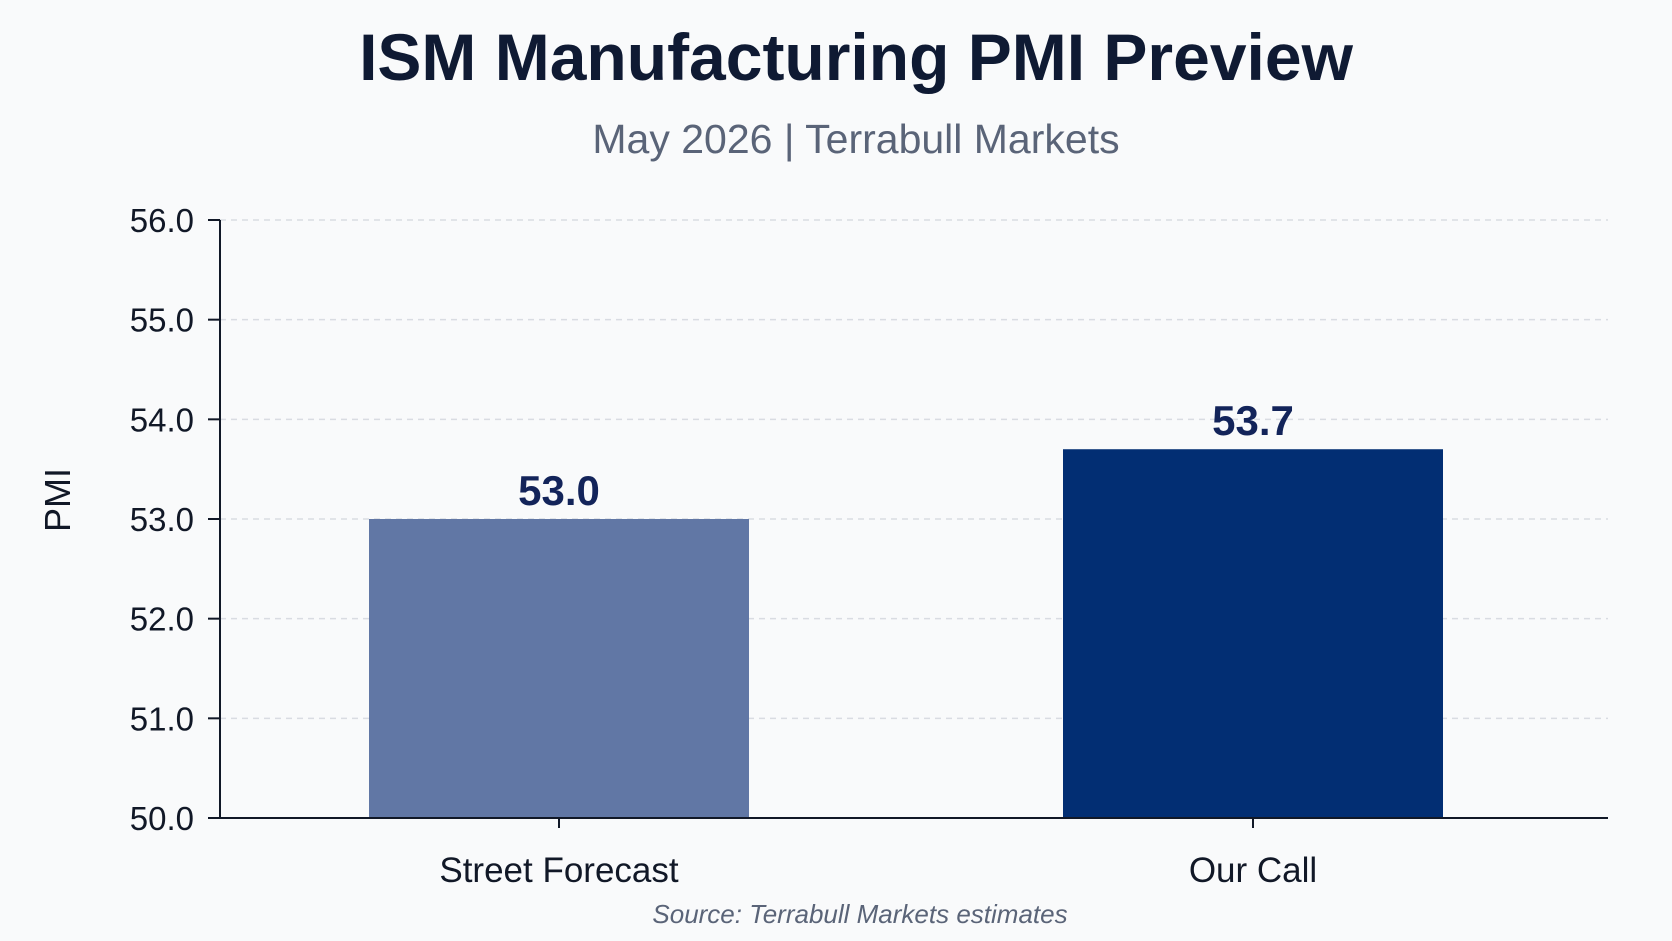 The image size is (1672, 941). I want to click on y-tick-label: 51.0, so click(162, 718).